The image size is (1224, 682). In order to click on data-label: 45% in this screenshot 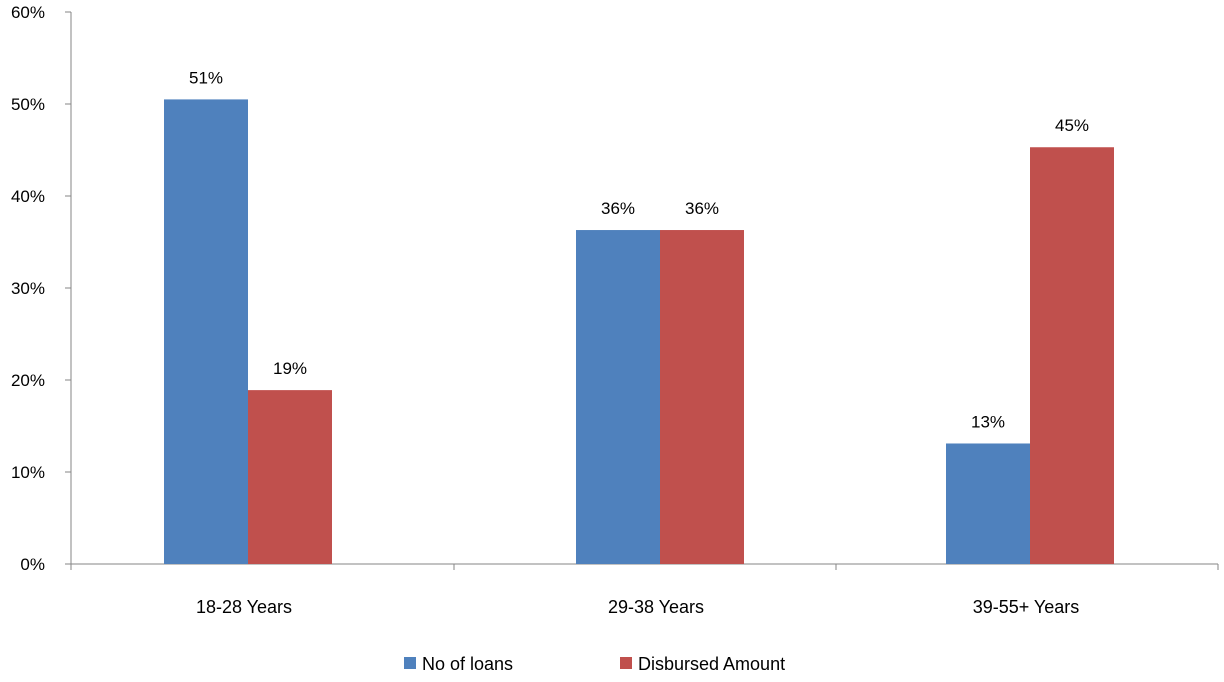, I will do `click(1072, 125)`.